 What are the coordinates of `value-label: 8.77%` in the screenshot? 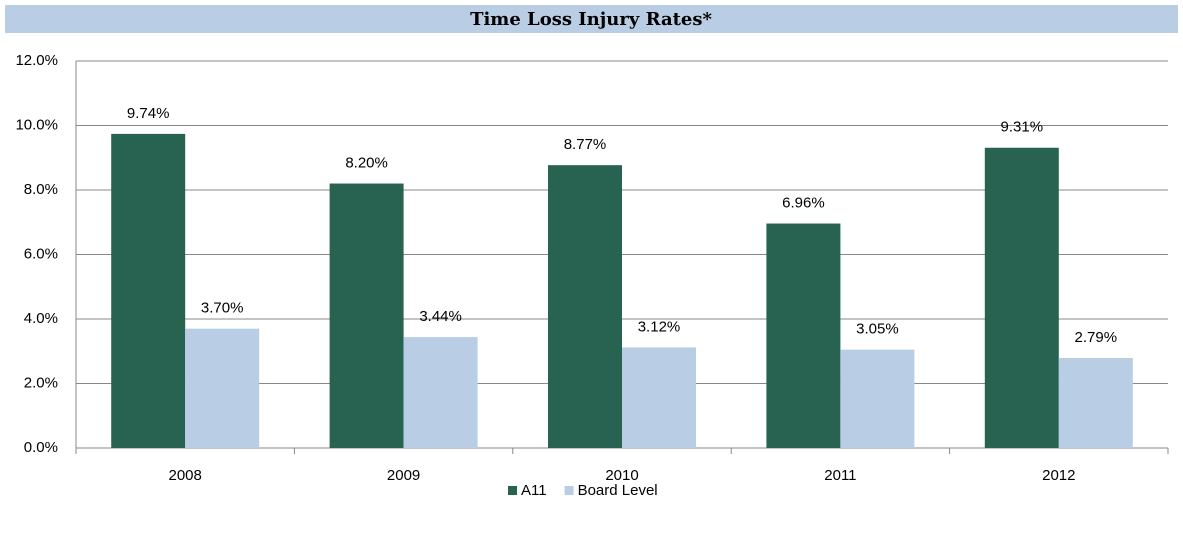 It's located at (585, 144).